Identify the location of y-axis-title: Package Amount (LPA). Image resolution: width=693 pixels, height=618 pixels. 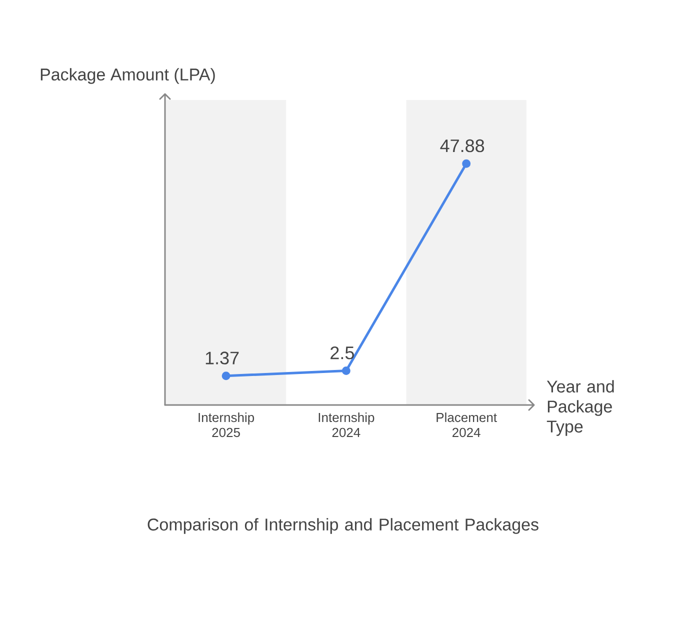
(127, 76).